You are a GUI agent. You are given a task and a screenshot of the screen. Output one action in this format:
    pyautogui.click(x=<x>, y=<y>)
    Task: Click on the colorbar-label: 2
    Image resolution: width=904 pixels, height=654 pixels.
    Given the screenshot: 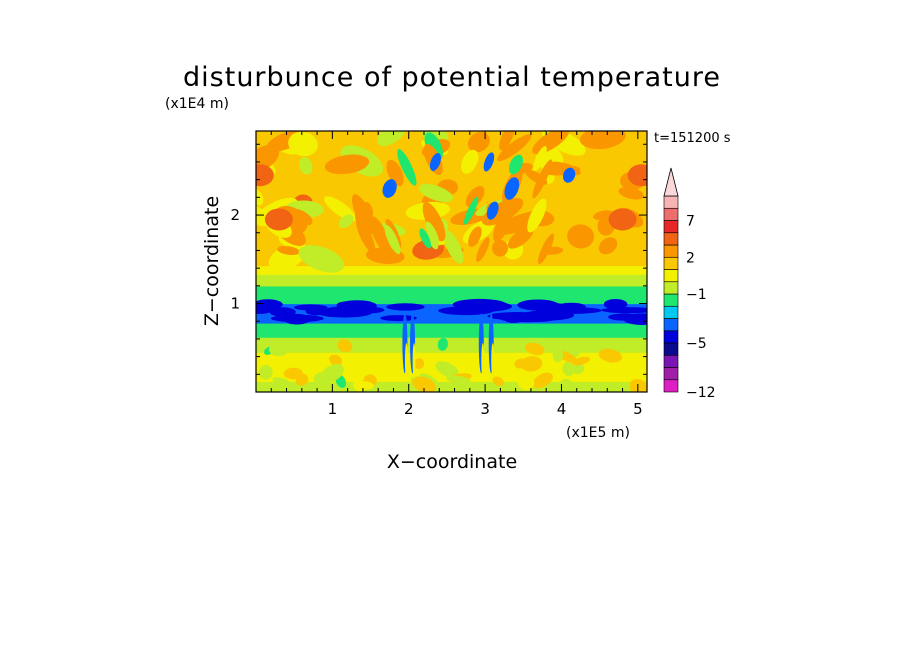 What is the action you would take?
    pyautogui.click(x=690, y=258)
    